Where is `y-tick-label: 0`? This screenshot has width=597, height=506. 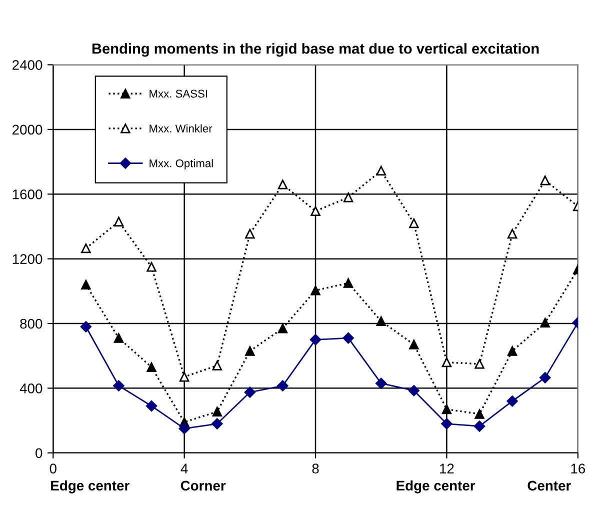
y-tick-label: 0 is located at coordinates (39, 453).